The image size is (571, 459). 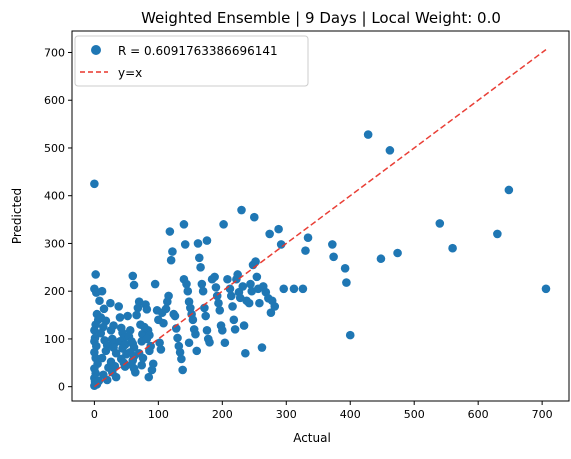 What do you see at coordinates (322, 411) in the screenshot?
I see `x-axis-ticks: 0 100 200 300 400 500 600 700` at bounding box center [322, 411].